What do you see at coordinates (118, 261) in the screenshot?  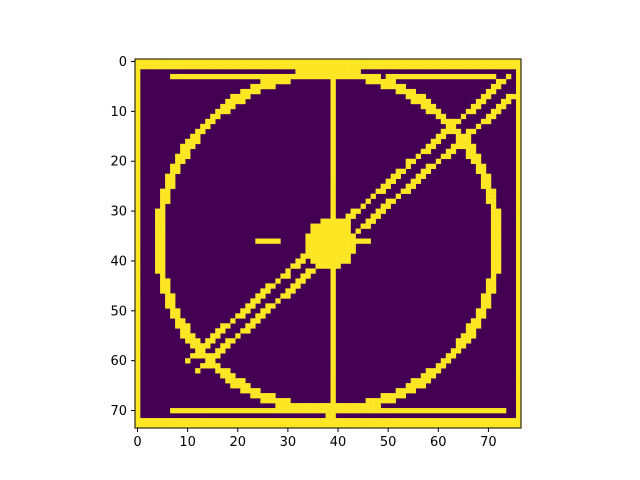 I see `y-tick-label: 40` at bounding box center [118, 261].